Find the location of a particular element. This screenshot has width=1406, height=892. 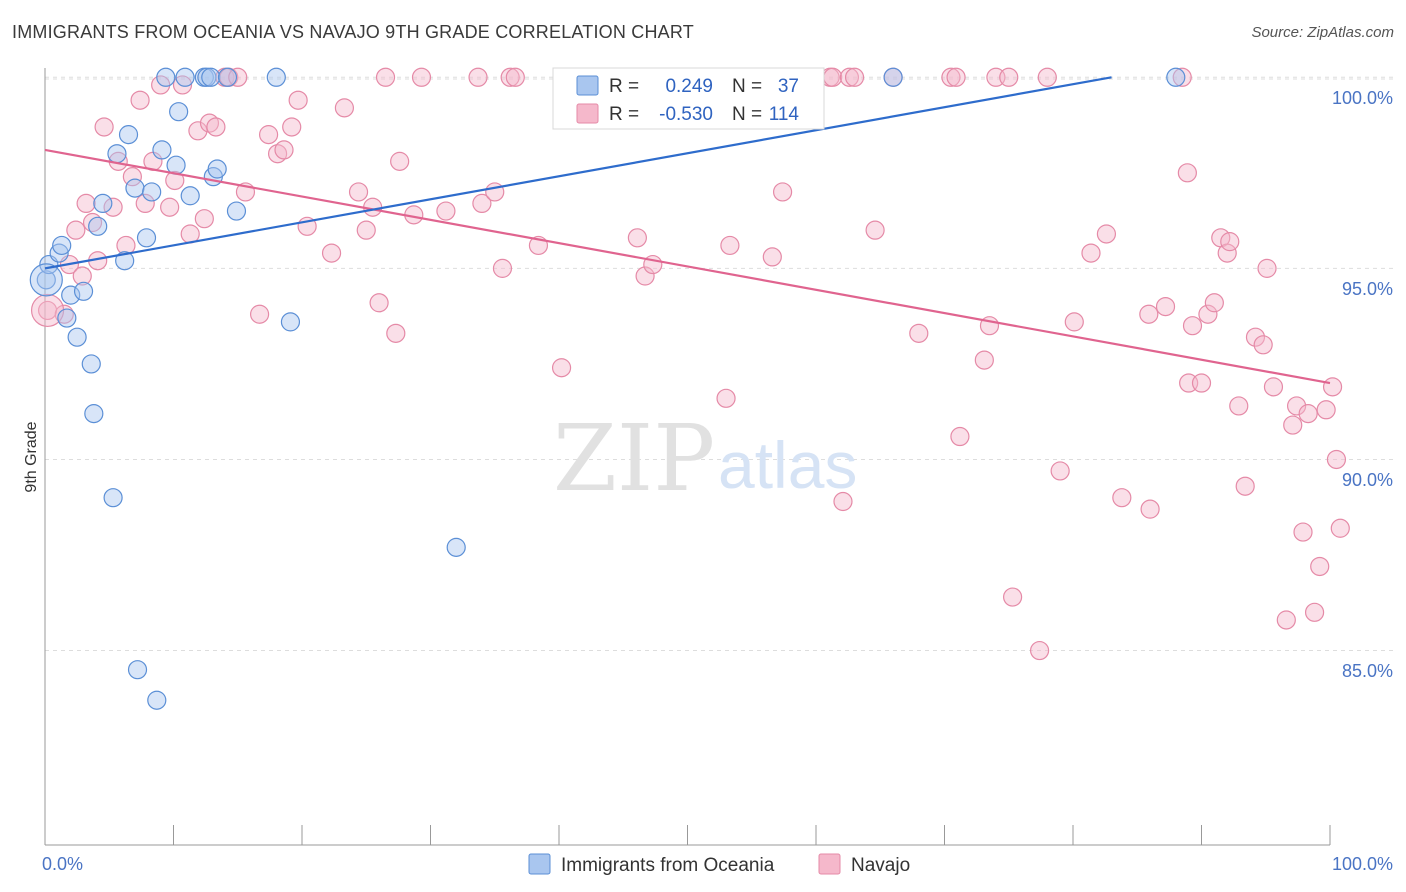

legend-swatch-oceania is located at coordinates (587, 85).